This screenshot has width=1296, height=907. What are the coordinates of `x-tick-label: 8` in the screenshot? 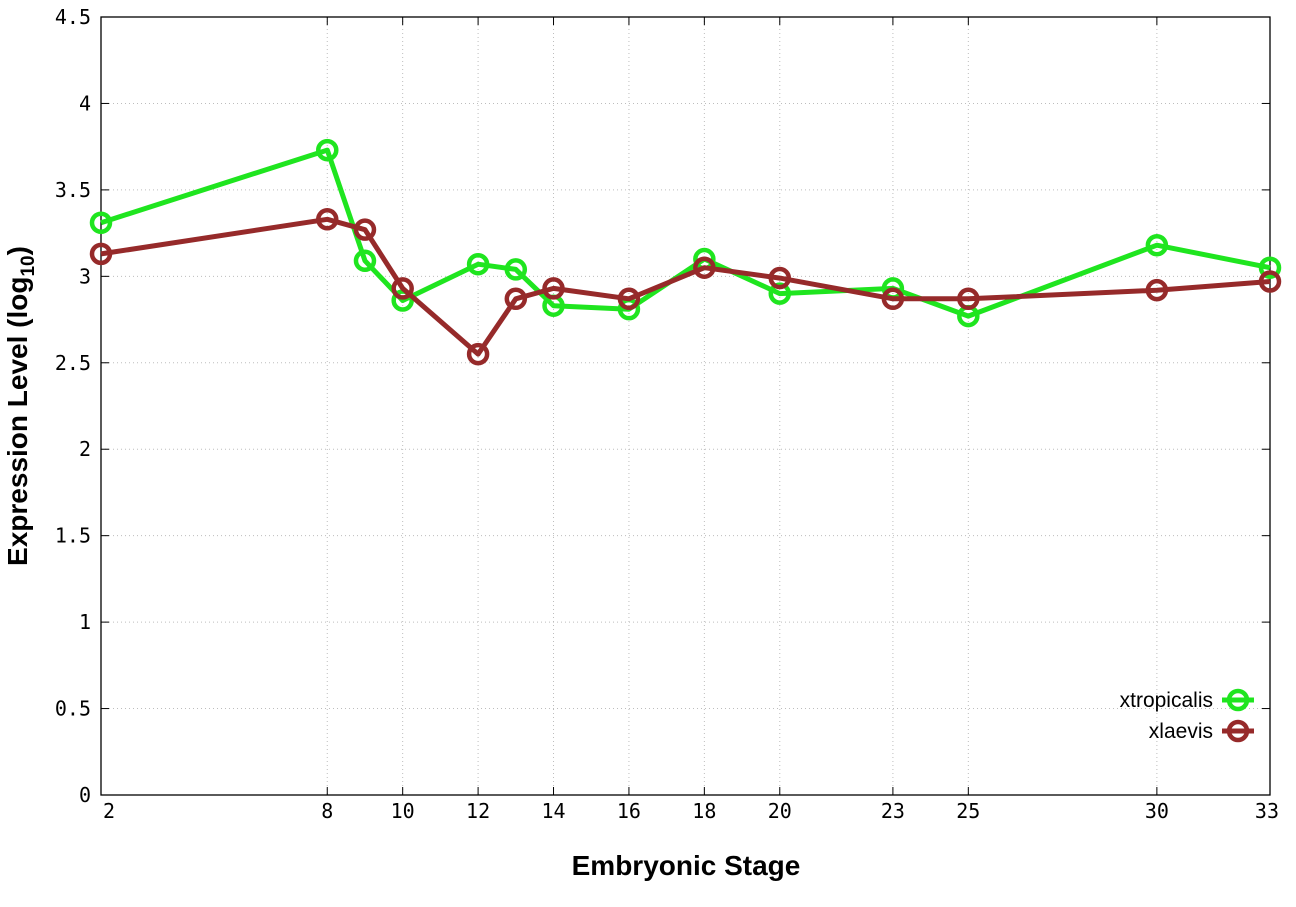 It's located at (327, 811).